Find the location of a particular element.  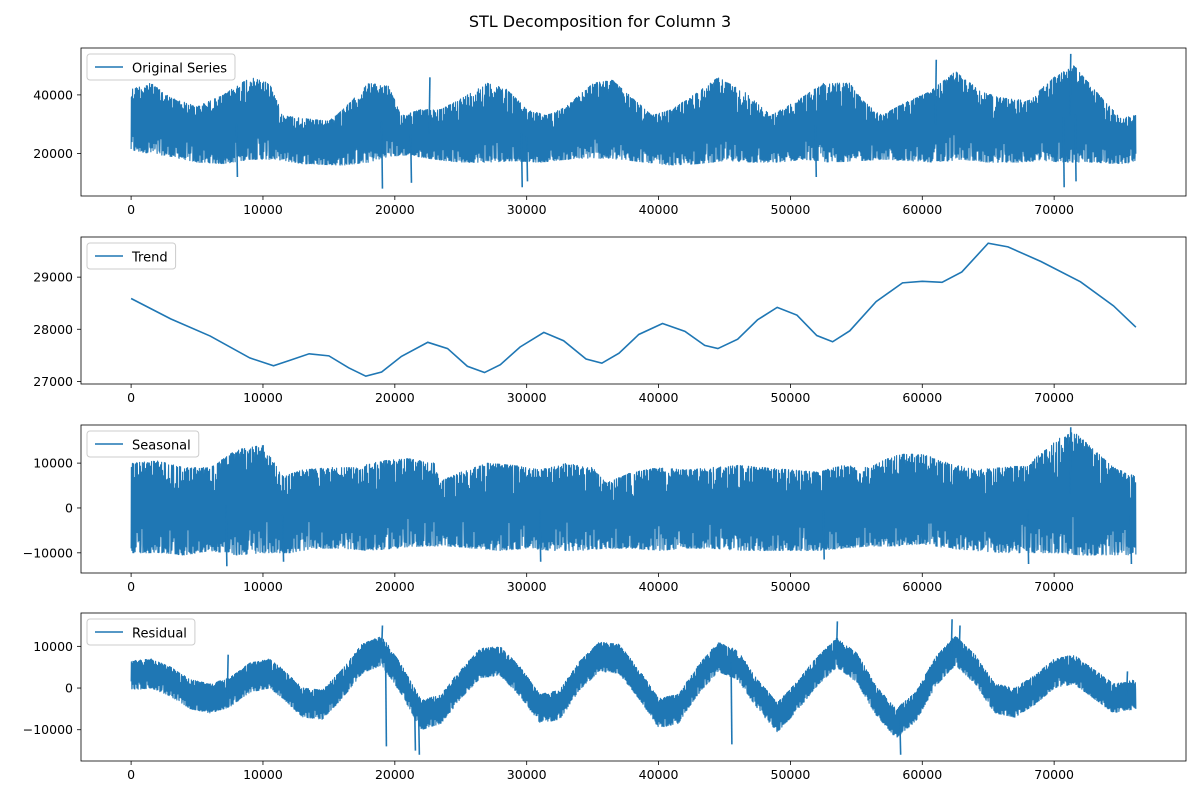

y-tick-label: 27000 is located at coordinates (53, 381).